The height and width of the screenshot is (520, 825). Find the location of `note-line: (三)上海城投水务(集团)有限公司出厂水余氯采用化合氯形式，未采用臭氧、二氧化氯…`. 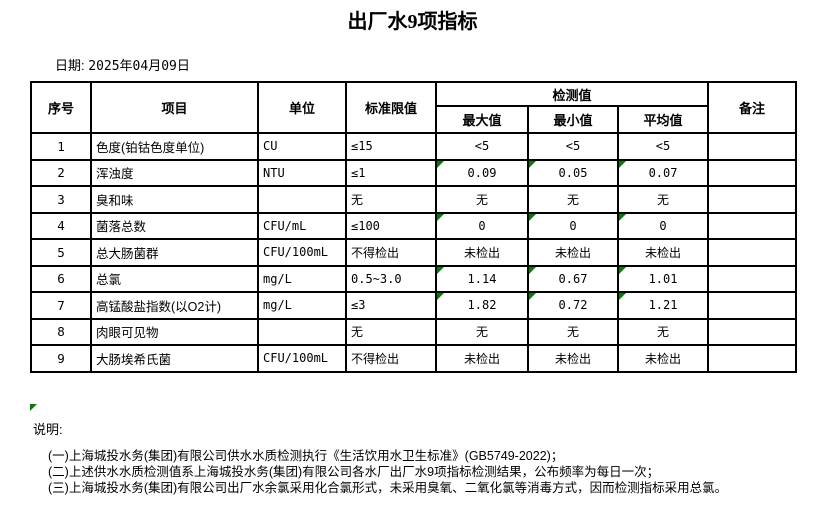

note-line: (三)上海城投水务(集团)有限公司出厂水余氯采用化合氯形式，未采用臭氧、二氧化氯… is located at coordinates (388, 488).